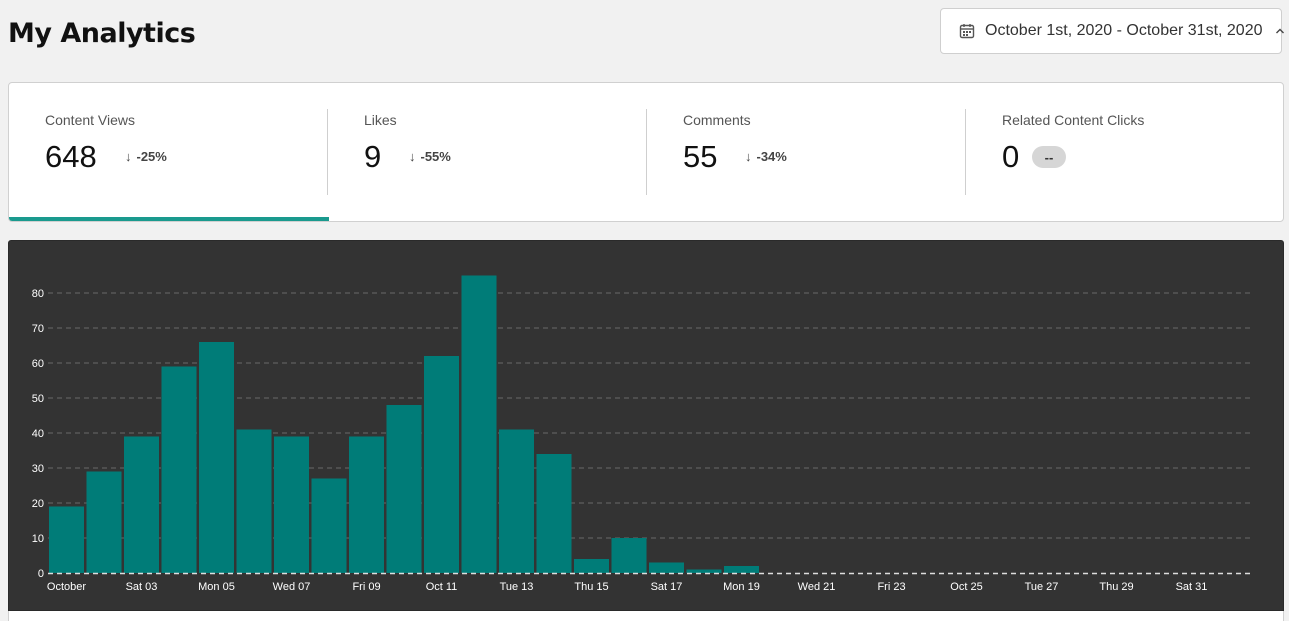 The height and width of the screenshot is (621, 1289). I want to click on x-tick-label: Oct 11, so click(442, 587).